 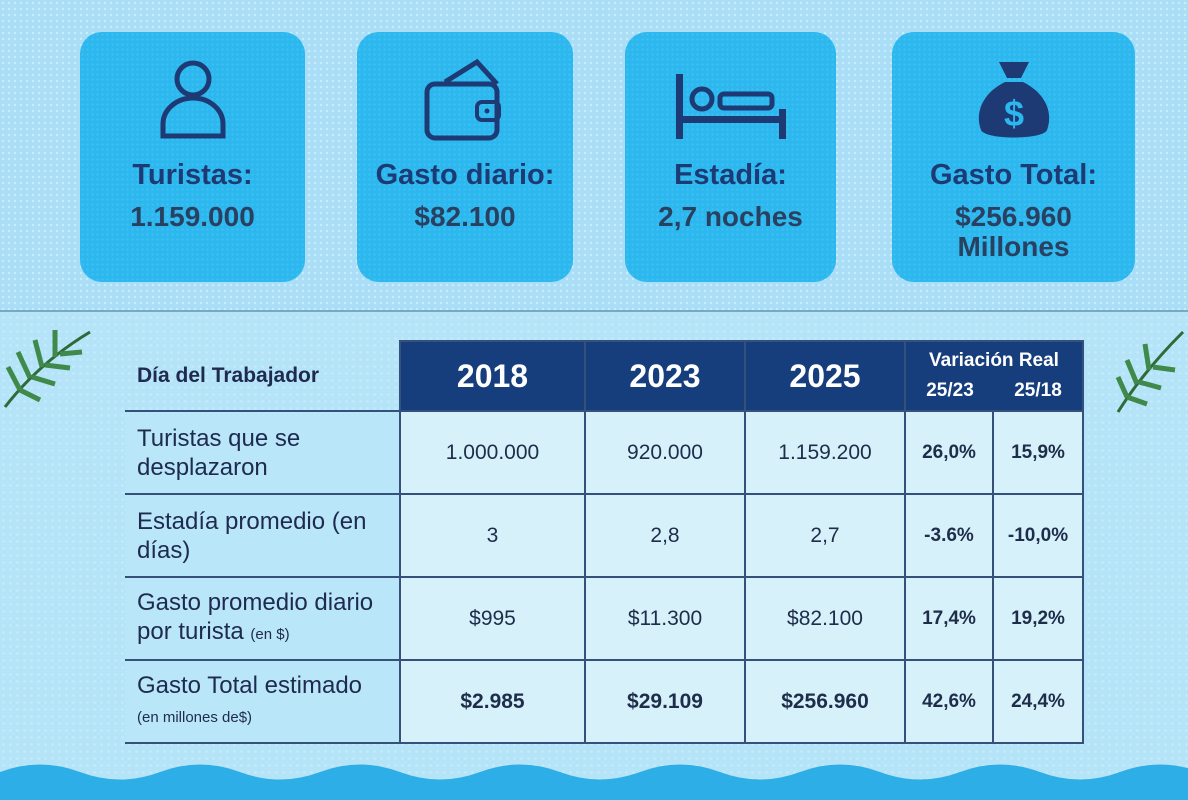 What do you see at coordinates (192, 175) in the screenshot?
I see `card-label: Turistas:` at bounding box center [192, 175].